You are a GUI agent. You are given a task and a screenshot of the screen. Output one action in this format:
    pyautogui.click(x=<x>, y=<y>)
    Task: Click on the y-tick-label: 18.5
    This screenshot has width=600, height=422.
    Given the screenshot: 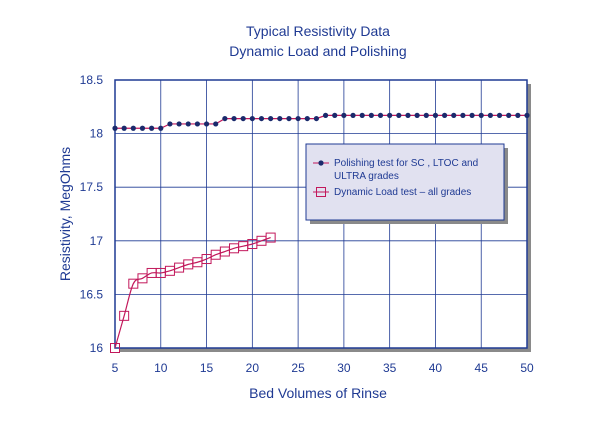 What is the action you would take?
    pyautogui.click(x=92, y=80)
    